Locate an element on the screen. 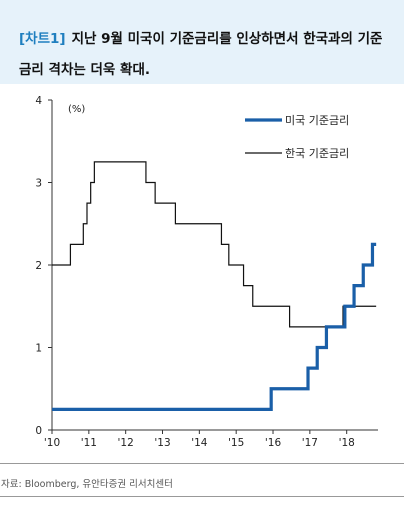 The image size is (404, 506). source-divider-bottom is located at coordinates (202, 496).